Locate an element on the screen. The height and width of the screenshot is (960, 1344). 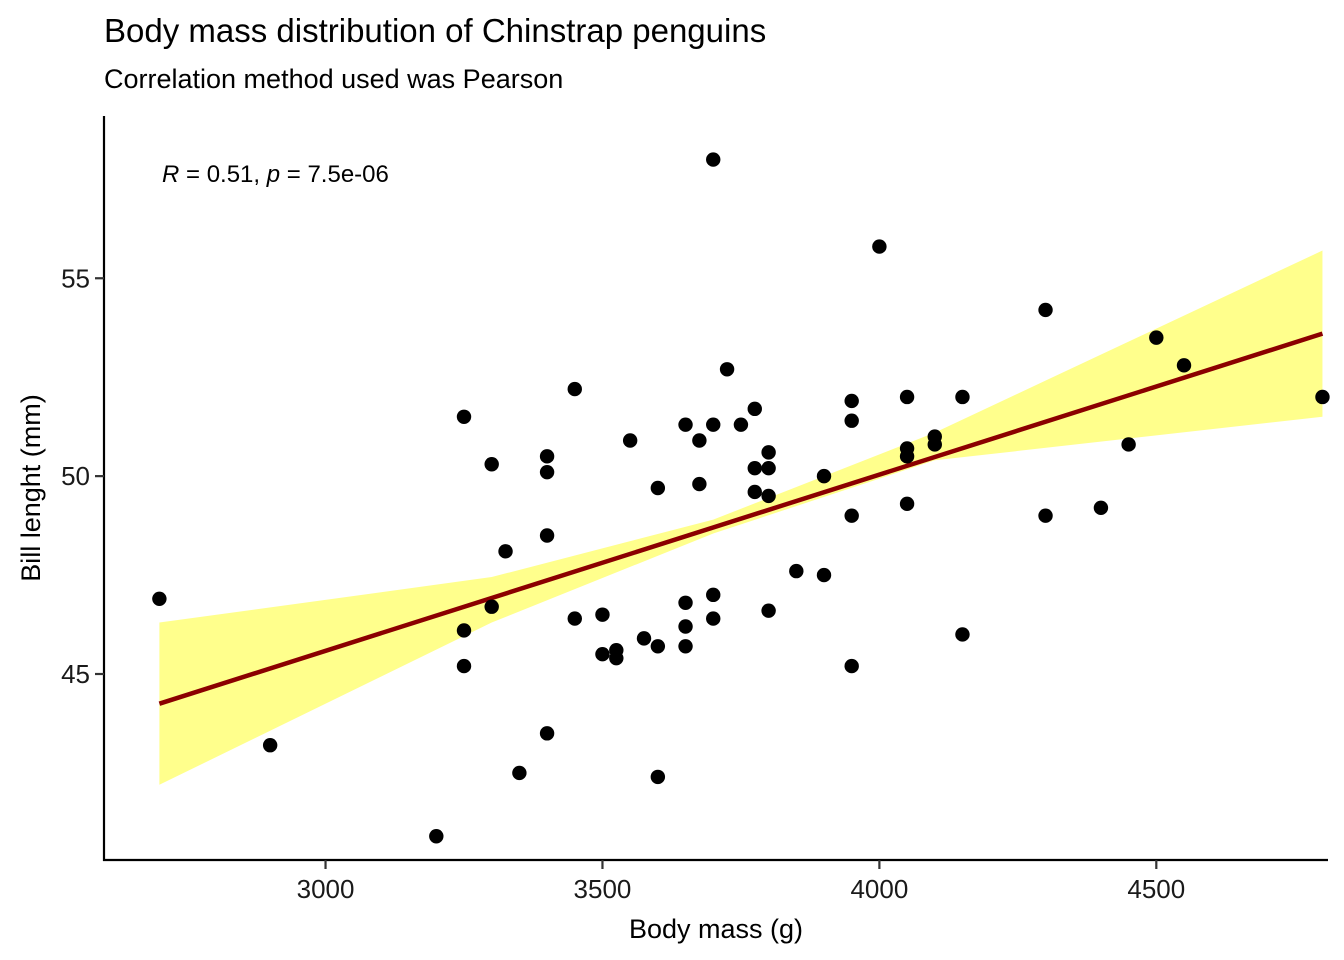
r-value: = 0.51, is located at coordinates (222, 174).